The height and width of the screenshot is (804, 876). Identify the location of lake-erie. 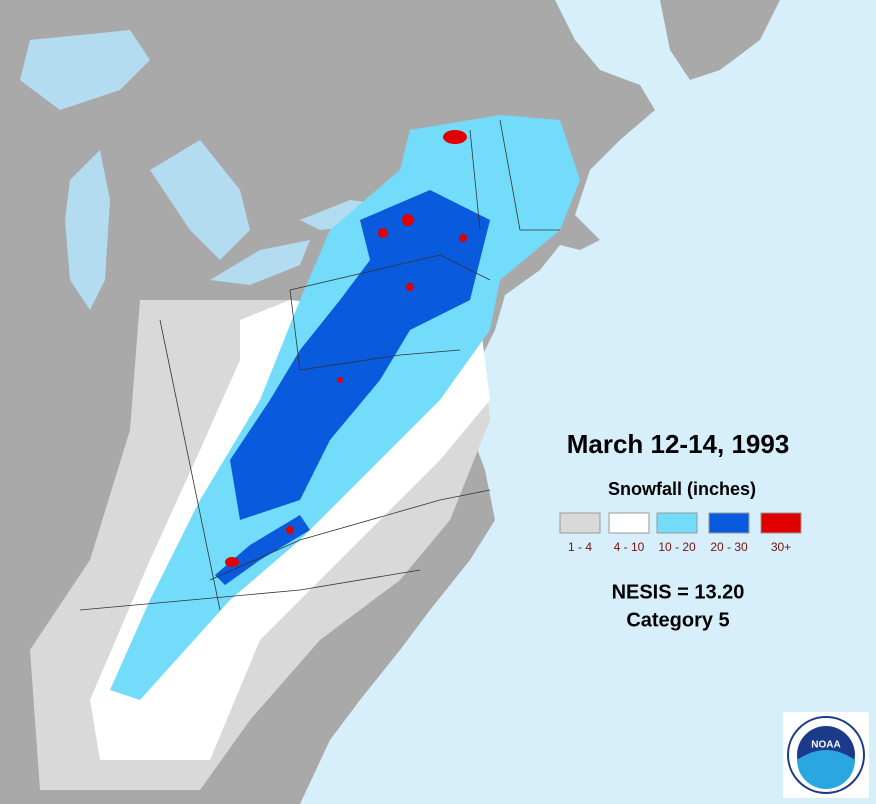
(260, 262).